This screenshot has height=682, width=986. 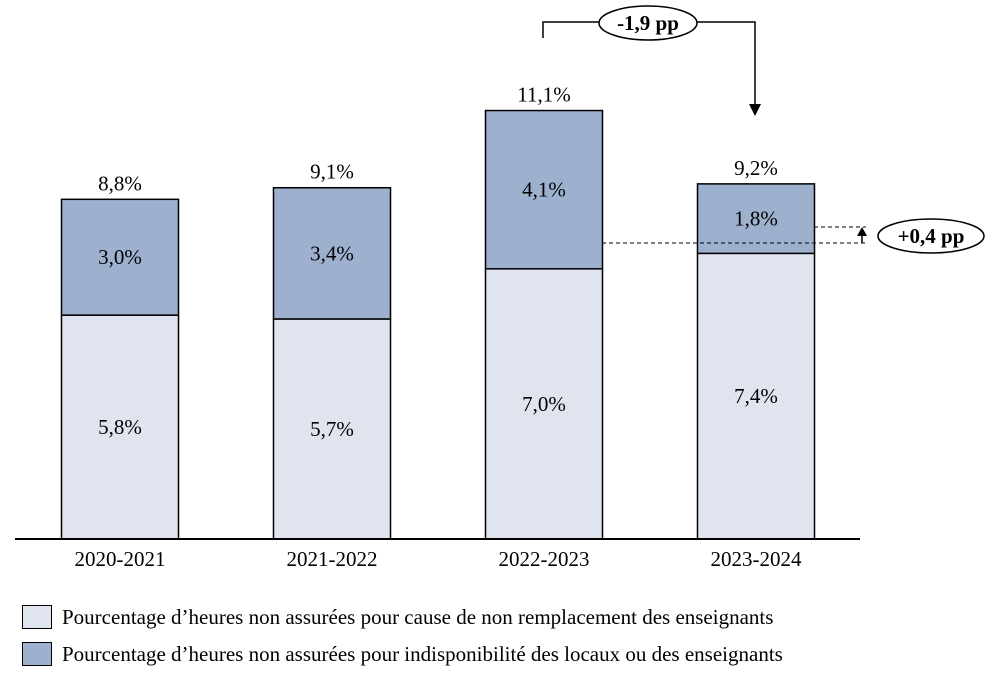 What do you see at coordinates (120, 183) in the screenshot?
I see `total-label-2020-2021: 8,8%` at bounding box center [120, 183].